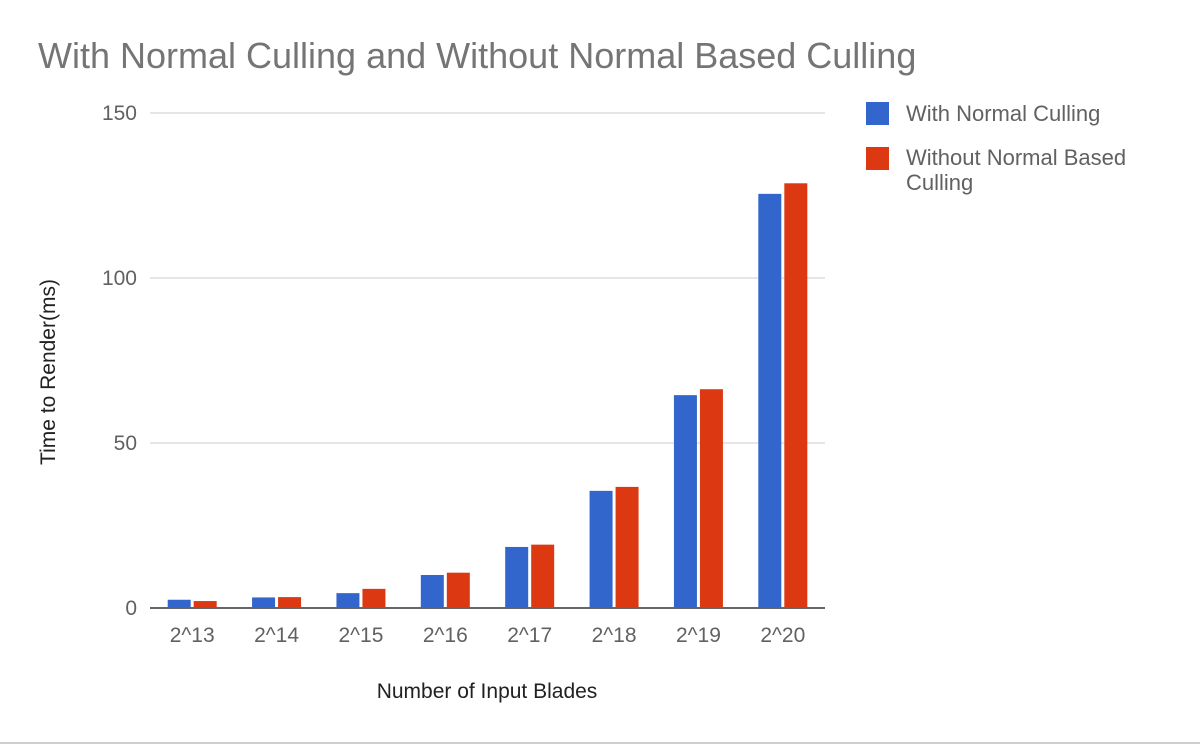 The width and height of the screenshot is (1200, 751). Describe the element at coordinates (458, 590) in the screenshot. I see `bar-2^16-series-2` at that location.